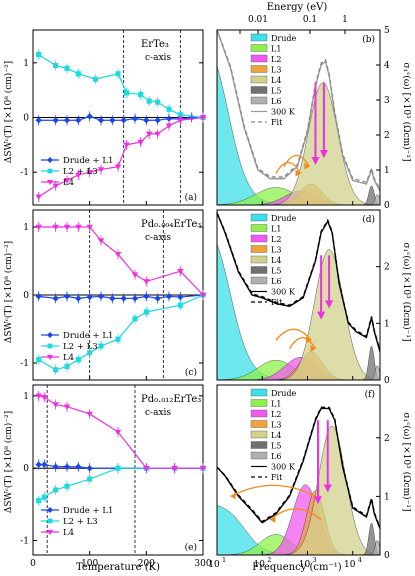 The height and width of the screenshot is (576, 415). What do you see at coordinates (224, 560) in the screenshot?
I see `x-tick-exponent: 1` at bounding box center [224, 560].